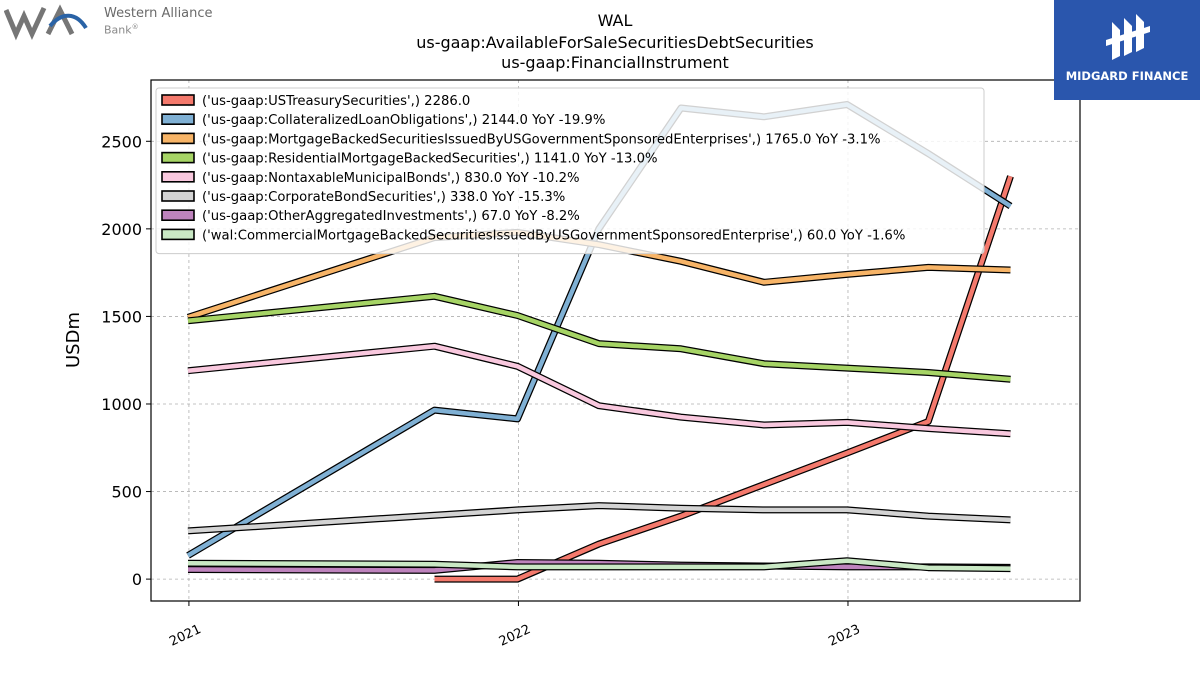 The height and width of the screenshot is (675, 1200). What do you see at coordinates (111, 22) in the screenshot?
I see `western-alliance-logo: Western Alliance Bank®` at bounding box center [111, 22].